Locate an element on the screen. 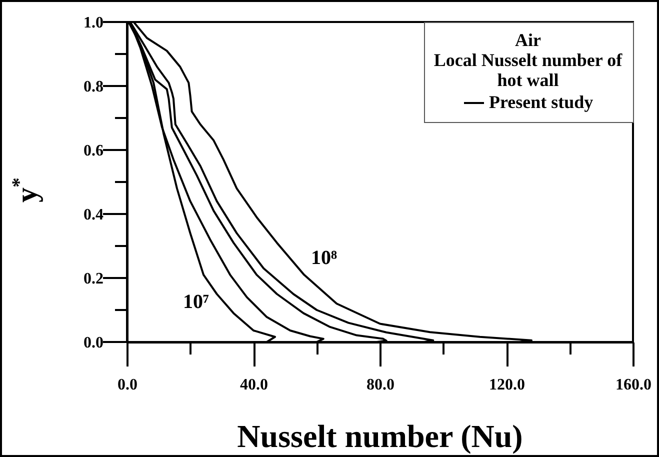 The image size is (659, 457). y-tick-label: 0.4 is located at coordinates (94, 215).